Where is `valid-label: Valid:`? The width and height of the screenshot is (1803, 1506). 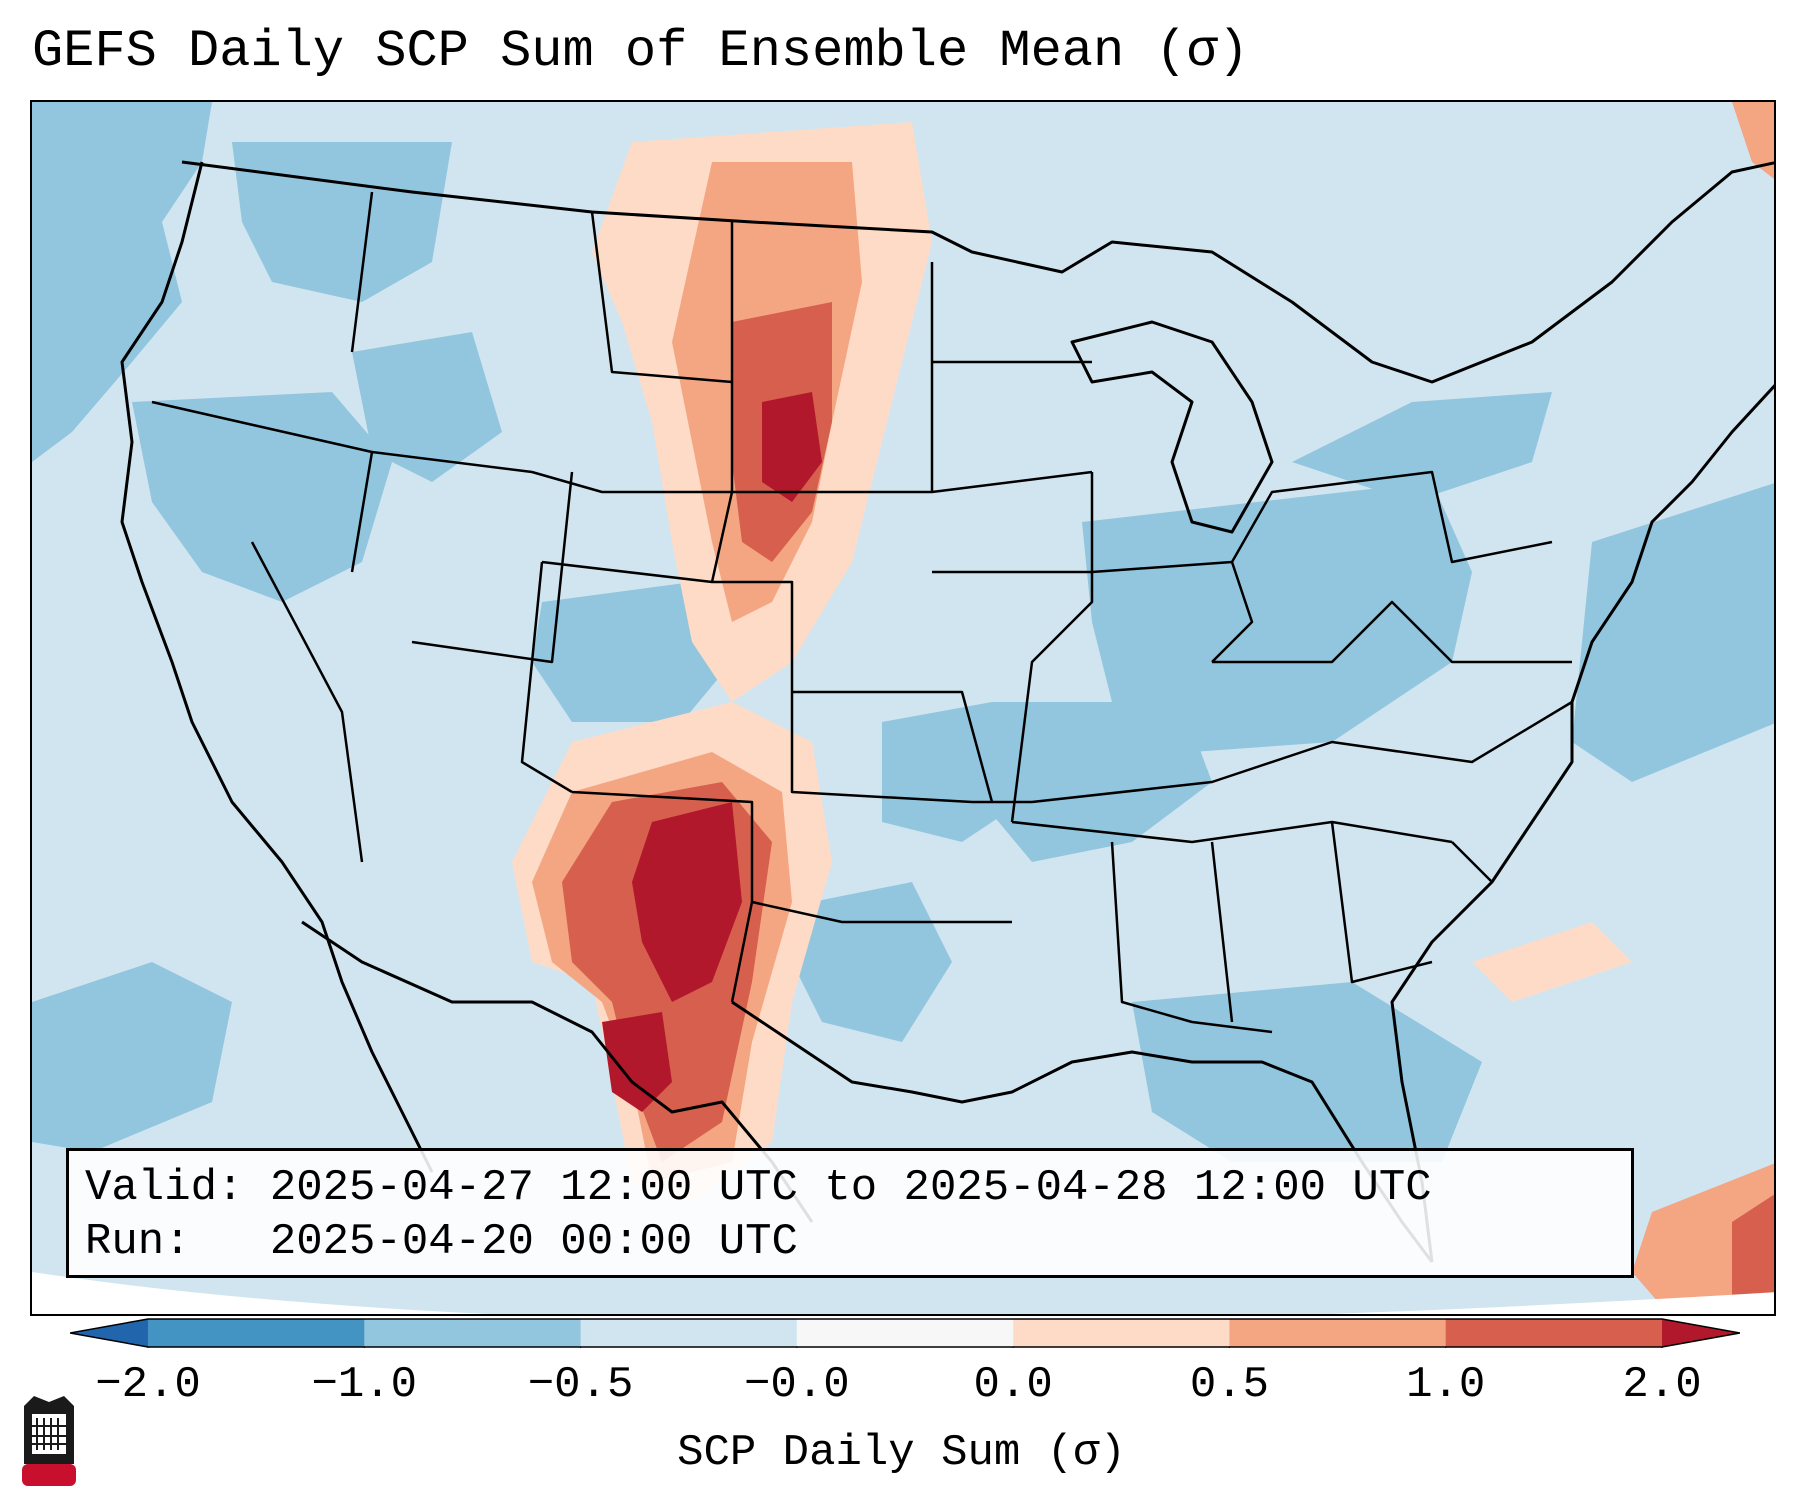 valid-label: Valid: is located at coordinates (164, 1188).